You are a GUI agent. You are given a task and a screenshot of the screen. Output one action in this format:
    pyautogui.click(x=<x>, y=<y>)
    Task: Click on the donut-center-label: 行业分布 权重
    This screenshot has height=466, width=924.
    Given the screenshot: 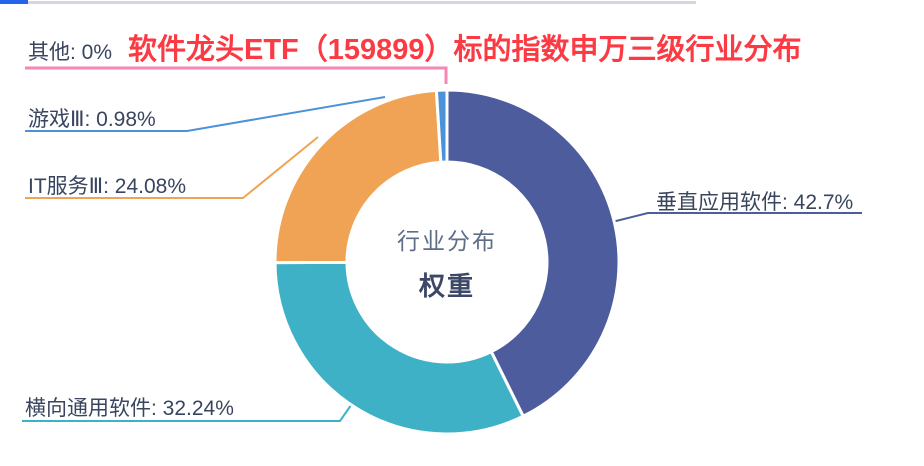 What is the action you would take?
    pyautogui.click(x=447, y=262)
    